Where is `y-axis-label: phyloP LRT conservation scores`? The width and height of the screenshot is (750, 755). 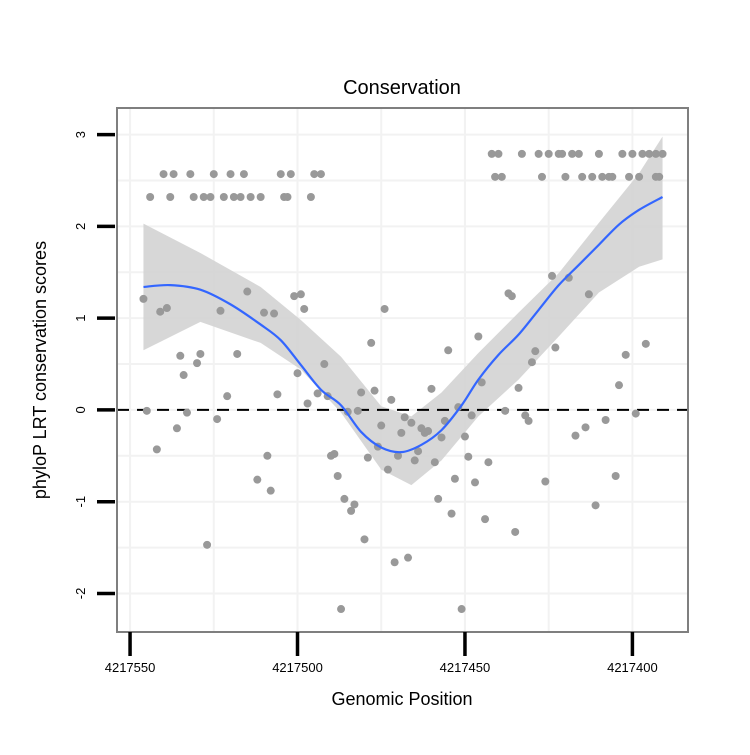 y-axis-label: phyloP LRT conservation scores is located at coordinates (40, 370).